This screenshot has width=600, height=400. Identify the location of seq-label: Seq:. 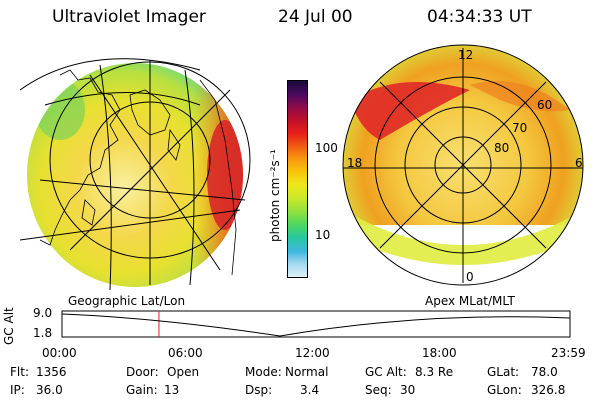
(378, 390).